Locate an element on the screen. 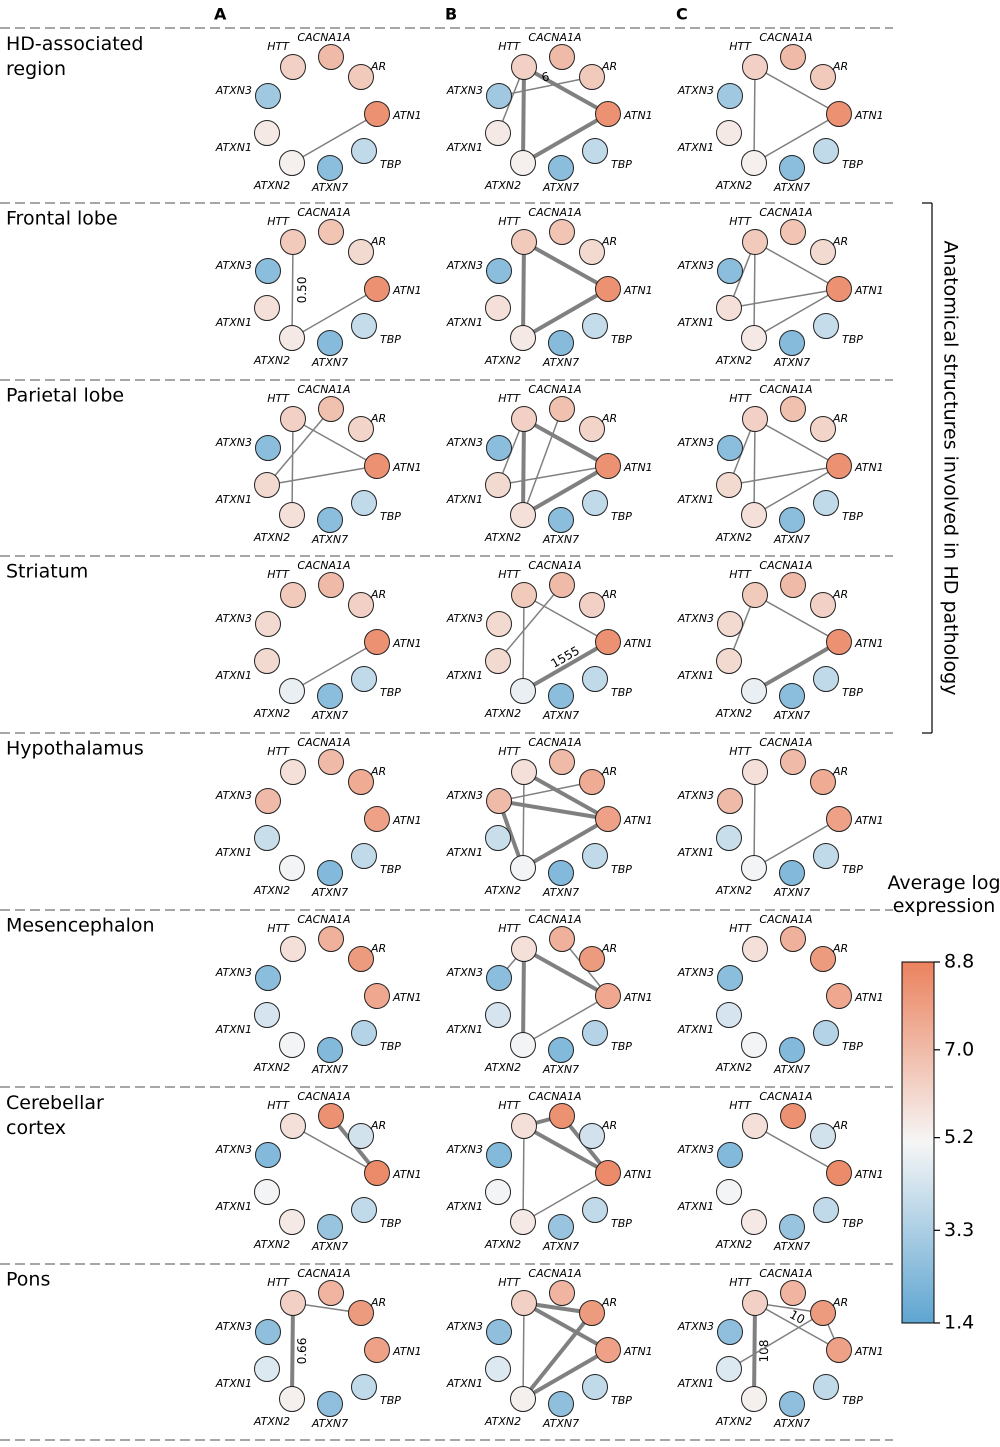 The image size is (1000, 1447). network-panel: 6 HTT CACNA1A AR ATN1 TBP ATXN7 ATXN2 ATXN1 ATXN3 is located at coordinates (549, 112).